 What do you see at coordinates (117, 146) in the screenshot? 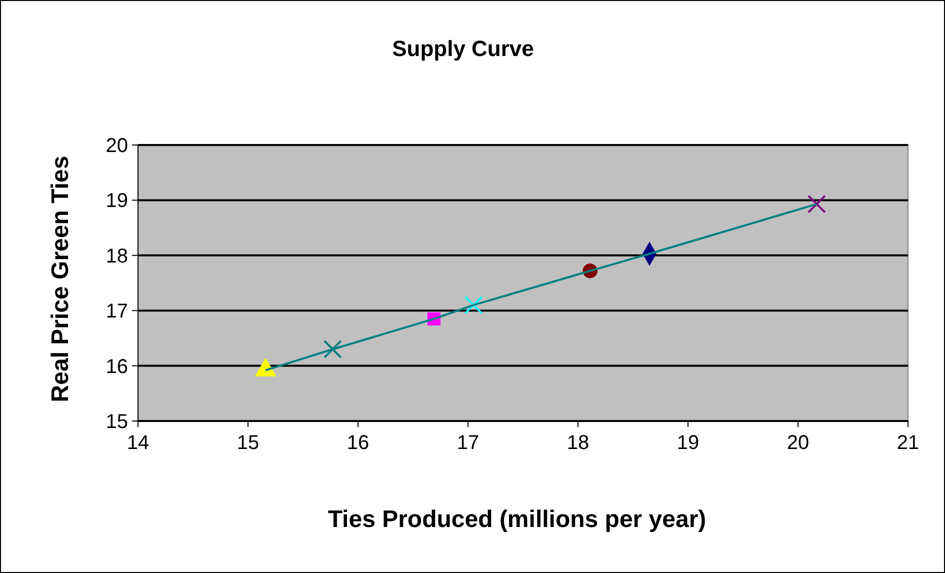
I see `y-tick-label: 20` at bounding box center [117, 146].